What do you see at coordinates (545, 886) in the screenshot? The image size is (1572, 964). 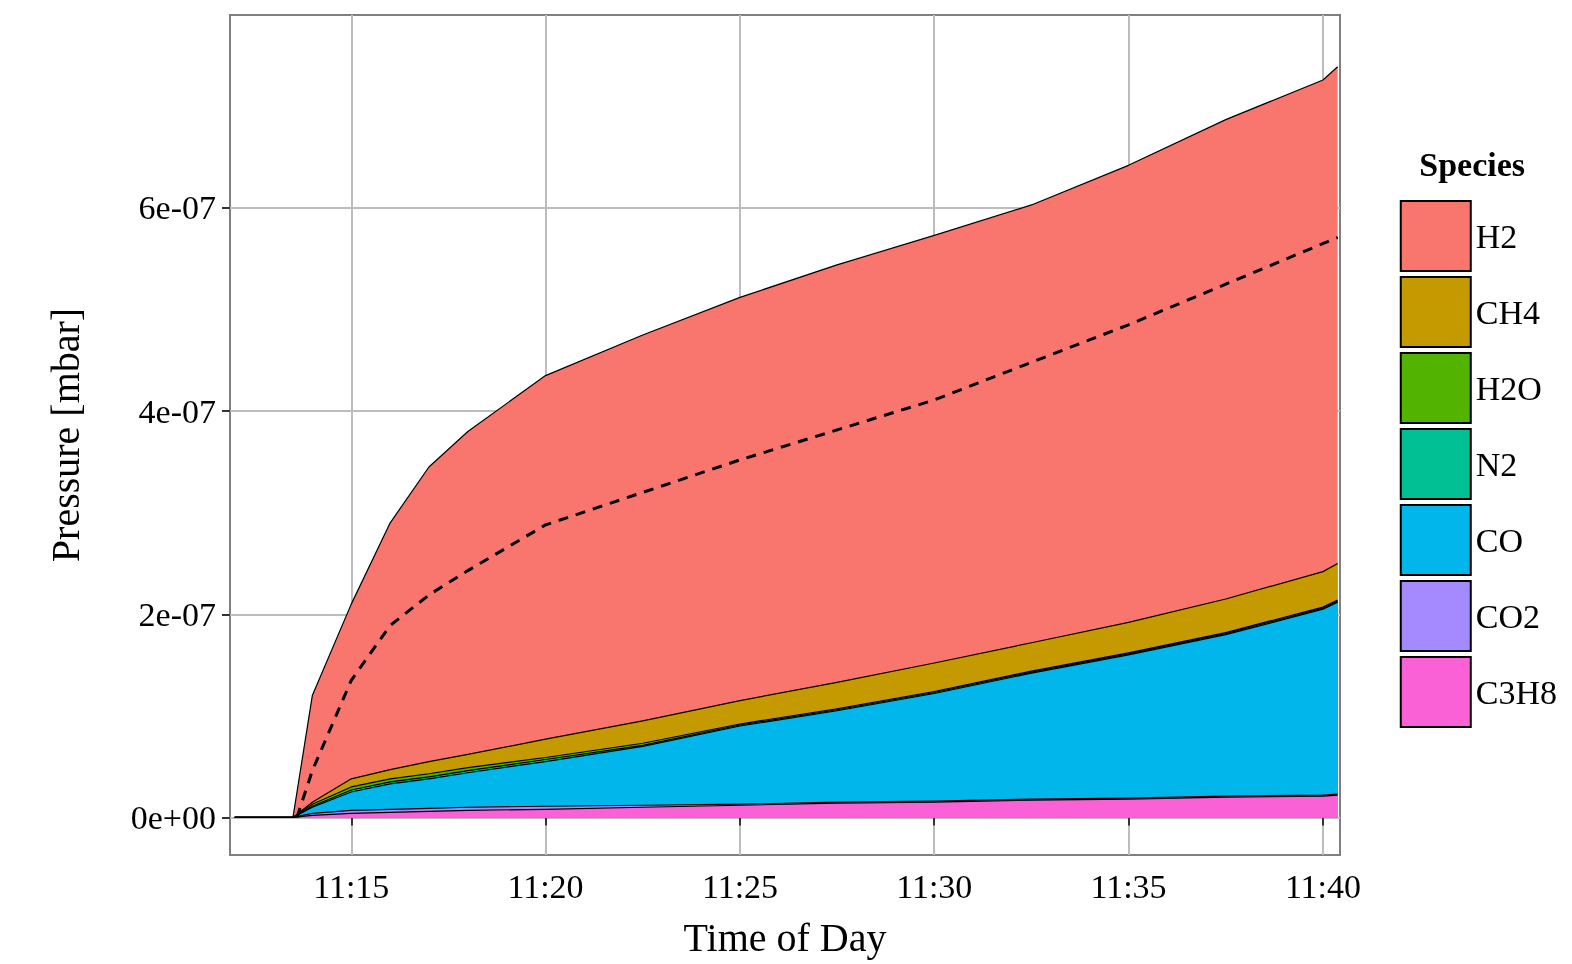 I see `x-tick-label: 11:20` at bounding box center [545, 886].